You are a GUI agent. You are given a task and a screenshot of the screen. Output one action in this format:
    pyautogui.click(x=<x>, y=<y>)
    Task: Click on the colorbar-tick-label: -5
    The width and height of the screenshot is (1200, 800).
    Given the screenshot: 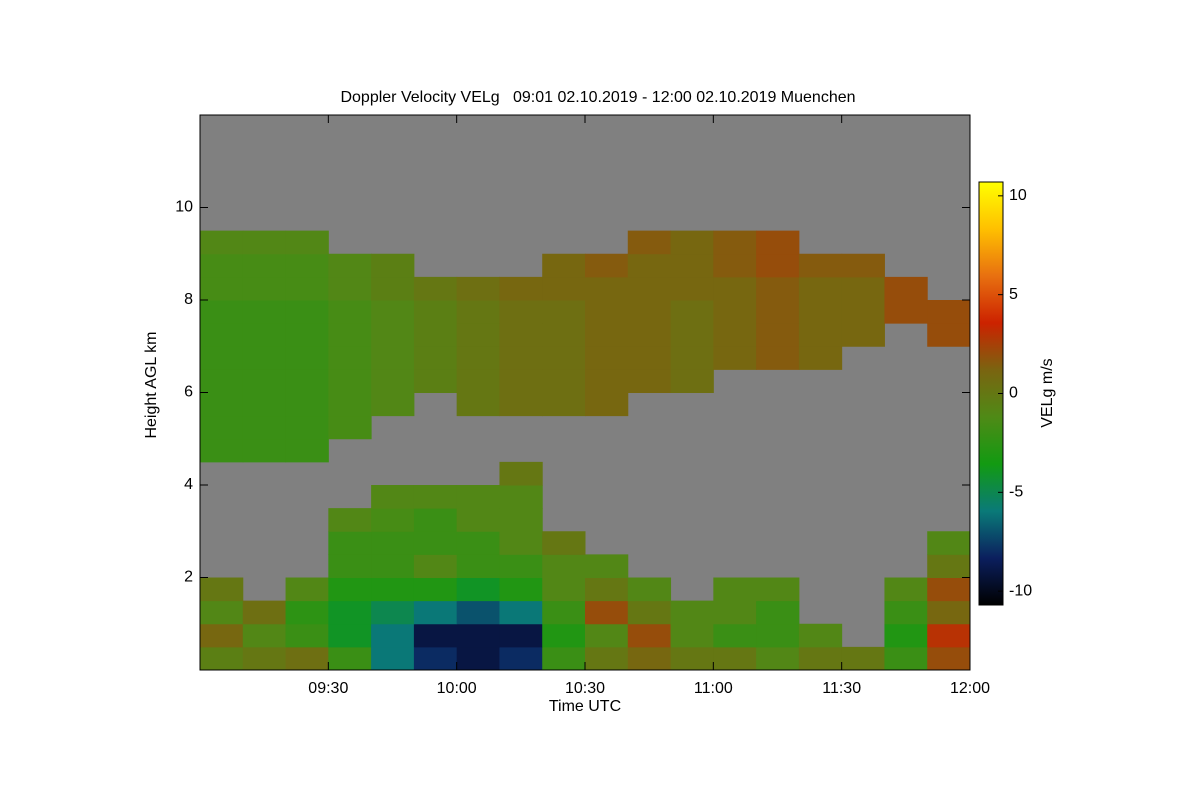 What is the action you would take?
    pyautogui.click(x=1016, y=492)
    